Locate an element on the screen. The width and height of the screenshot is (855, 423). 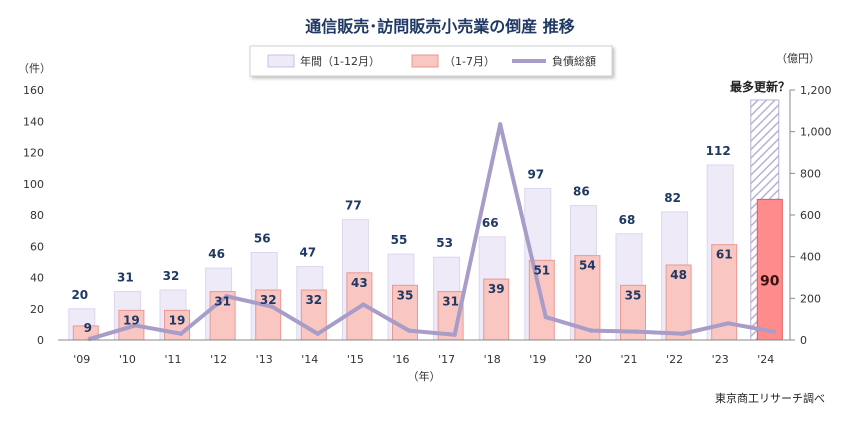
data-label-annual: 68 is located at coordinates (627, 220).